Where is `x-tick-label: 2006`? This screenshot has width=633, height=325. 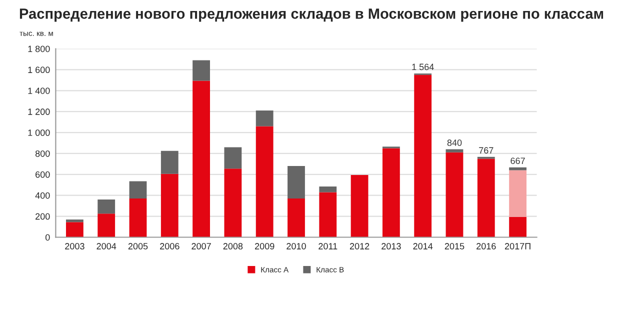
x-tick-label: 2006 is located at coordinates (170, 246).